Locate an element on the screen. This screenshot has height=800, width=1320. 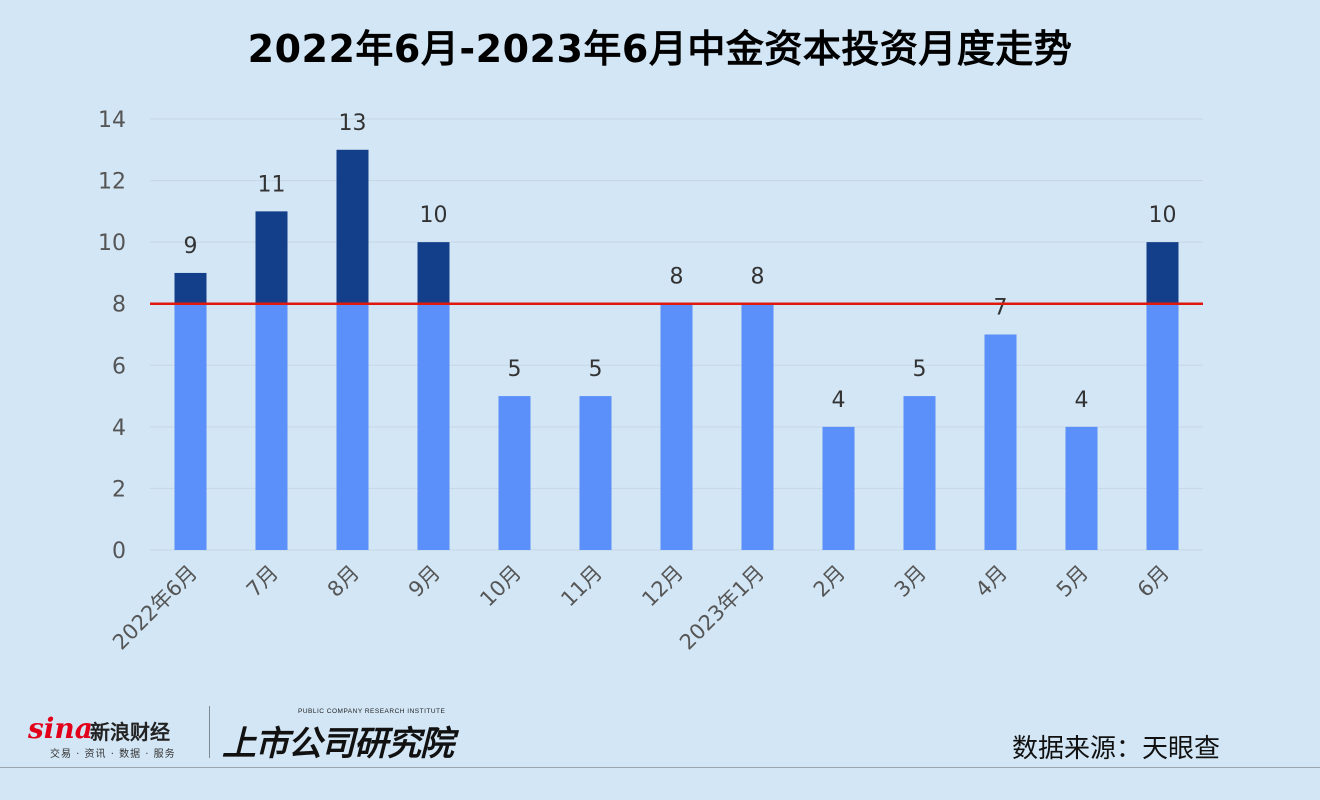
y-tick-label: 8 is located at coordinates (119, 305).